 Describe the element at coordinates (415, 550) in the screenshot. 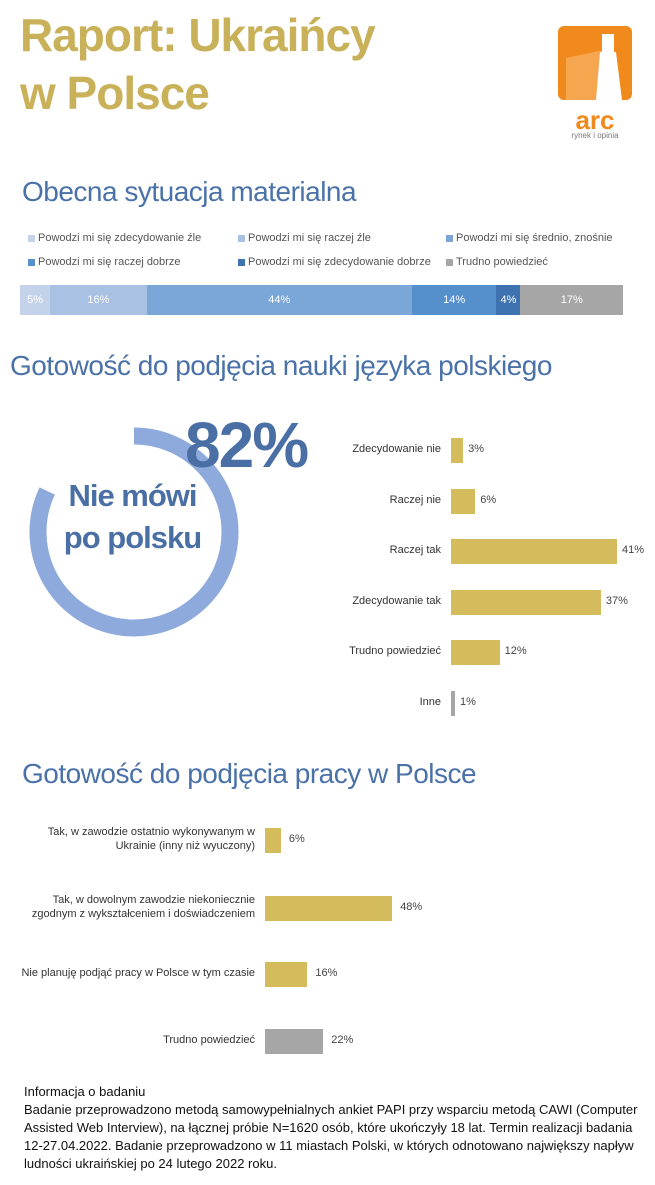

I see `bar-category-label: Raczej tak` at that location.